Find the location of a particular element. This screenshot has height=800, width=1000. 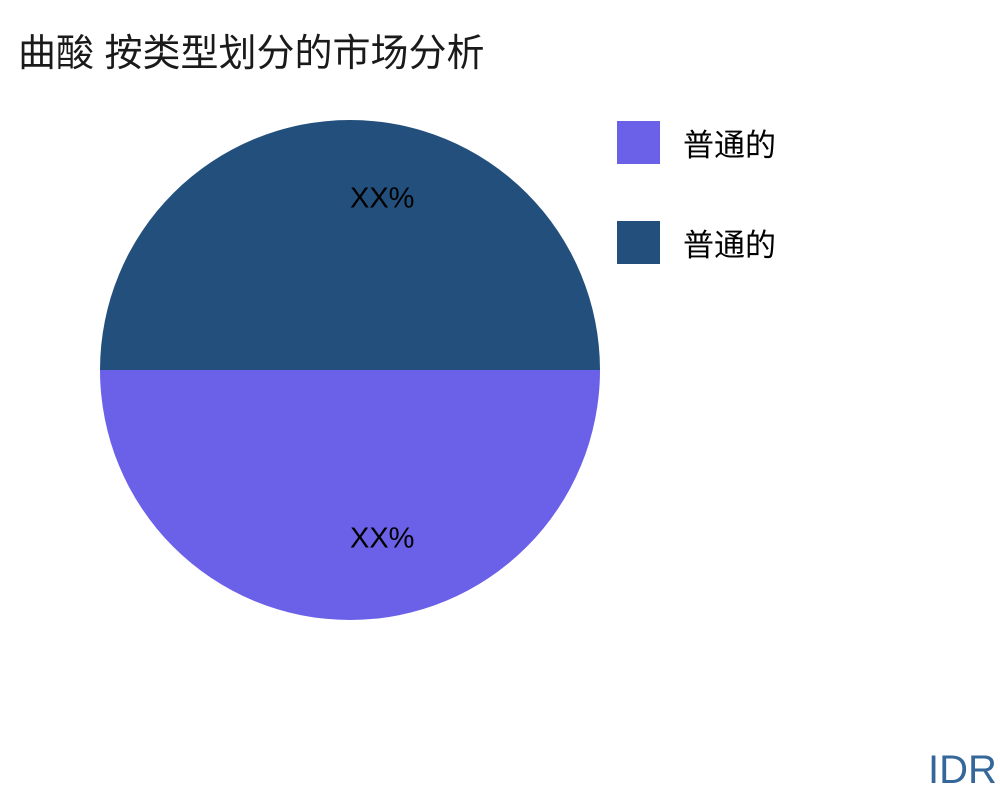

legend: 普通的 普通的 is located at coordinates (696, 192).